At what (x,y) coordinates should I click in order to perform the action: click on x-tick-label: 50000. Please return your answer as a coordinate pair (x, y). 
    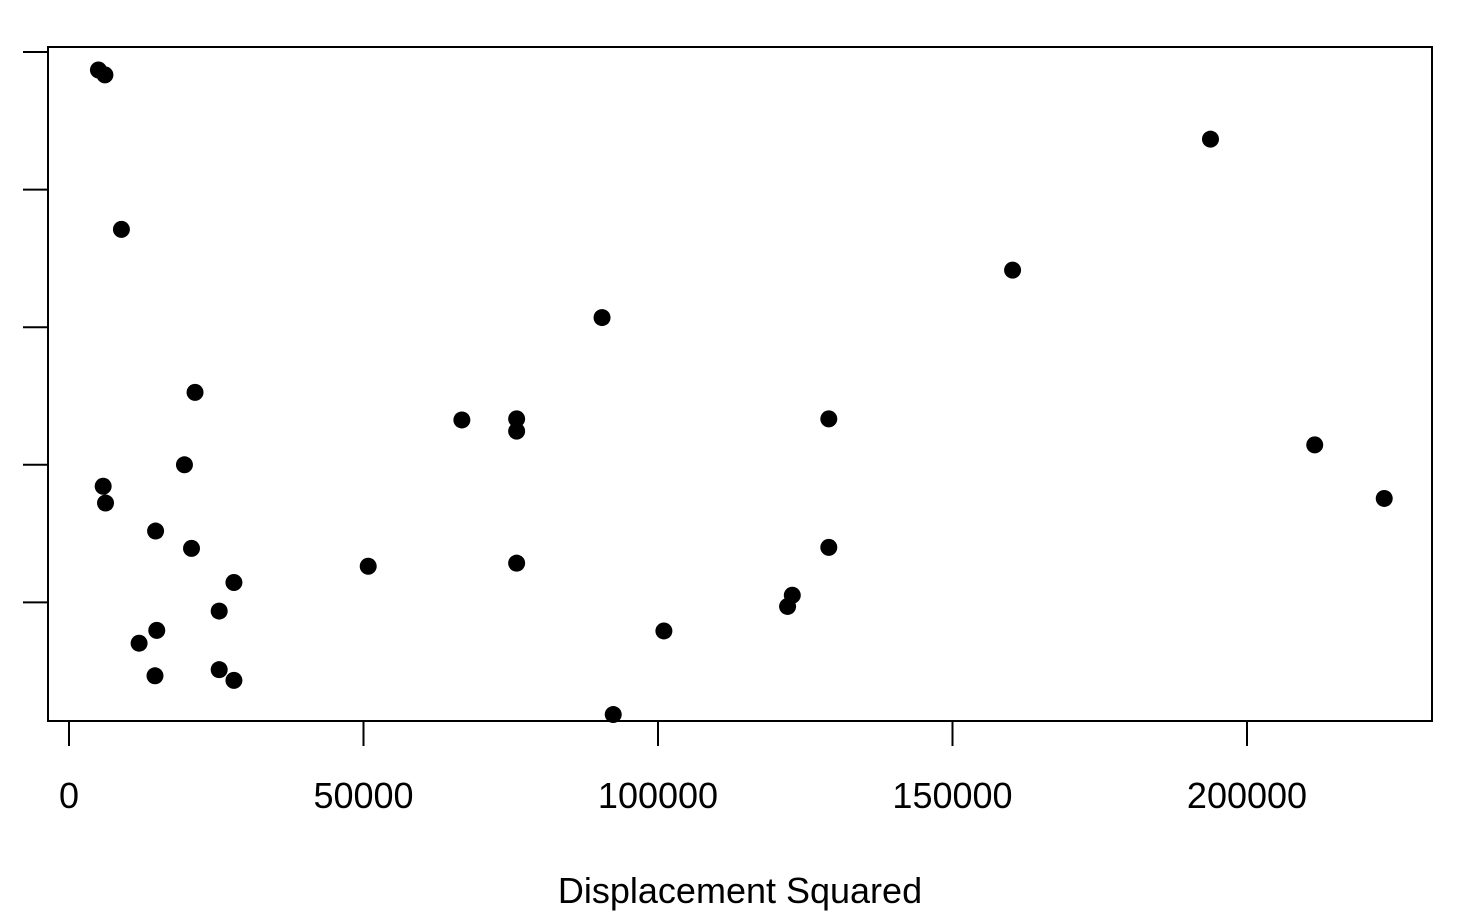
    Looking at the image, I should click on (363, 795).